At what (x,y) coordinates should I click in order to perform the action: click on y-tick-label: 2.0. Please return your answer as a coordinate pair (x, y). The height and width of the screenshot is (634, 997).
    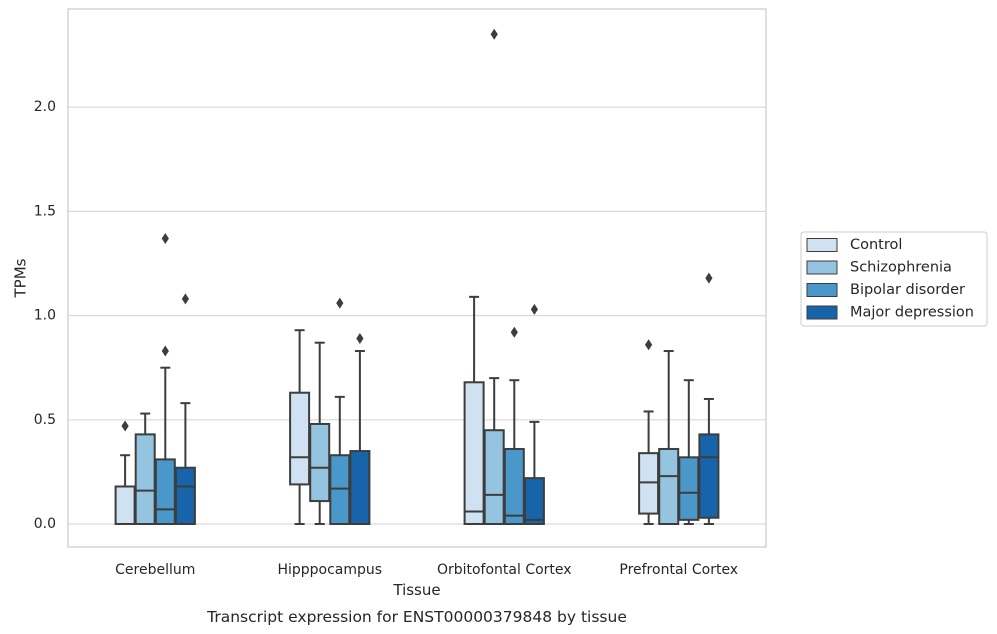
    Looking at the image, I should click on (45, 107).